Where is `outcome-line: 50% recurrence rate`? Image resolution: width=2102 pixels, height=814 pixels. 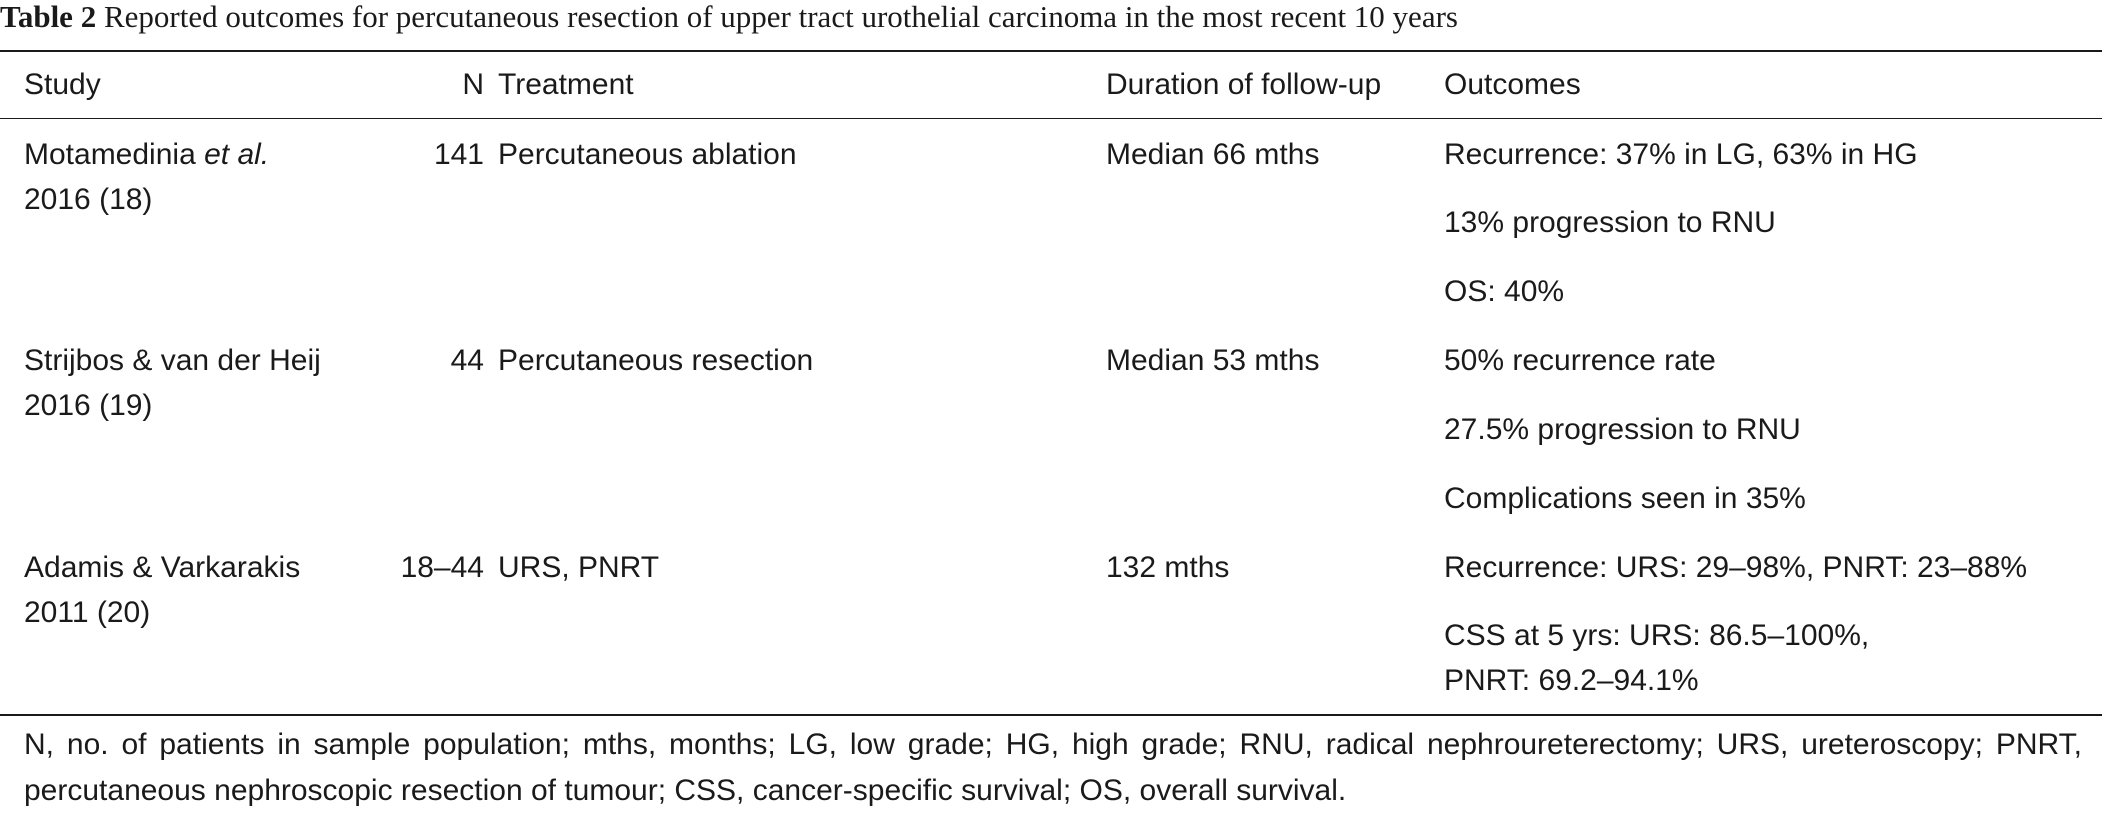
outcome-line: 50% recurrence rate is located at coordinates (1580, 360).